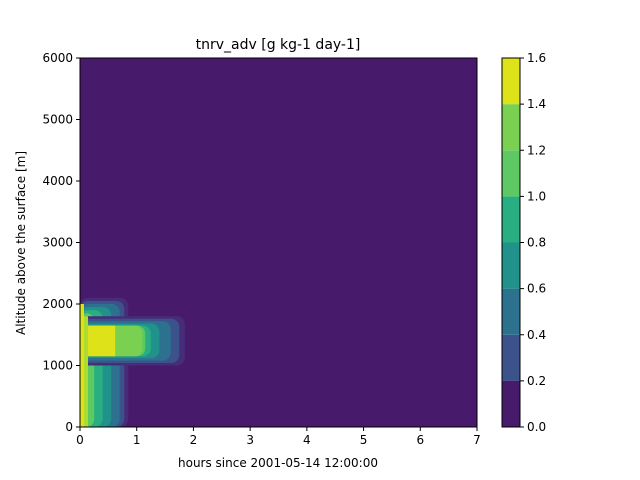 The width and height of the screenshot is (640, 480). Describe the element at coordinates (57, 366) in the screenshot. I see `y-tick-label: 1000` at that location.